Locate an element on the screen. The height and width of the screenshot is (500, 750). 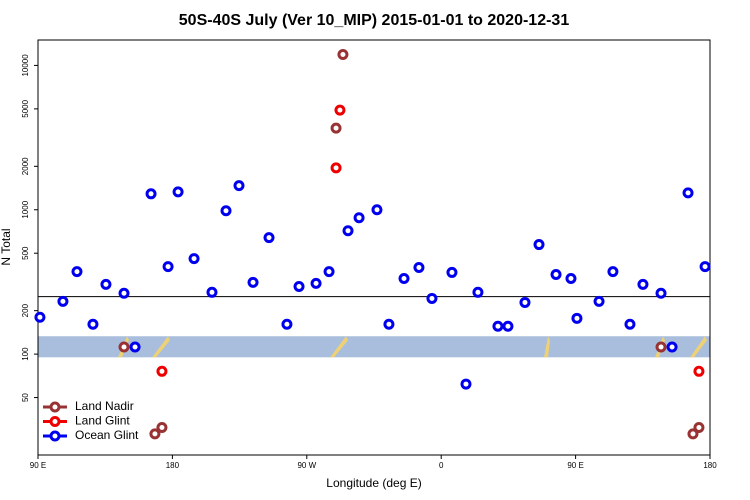
legend-label: Land Glint is located at coordinates (102, 421).